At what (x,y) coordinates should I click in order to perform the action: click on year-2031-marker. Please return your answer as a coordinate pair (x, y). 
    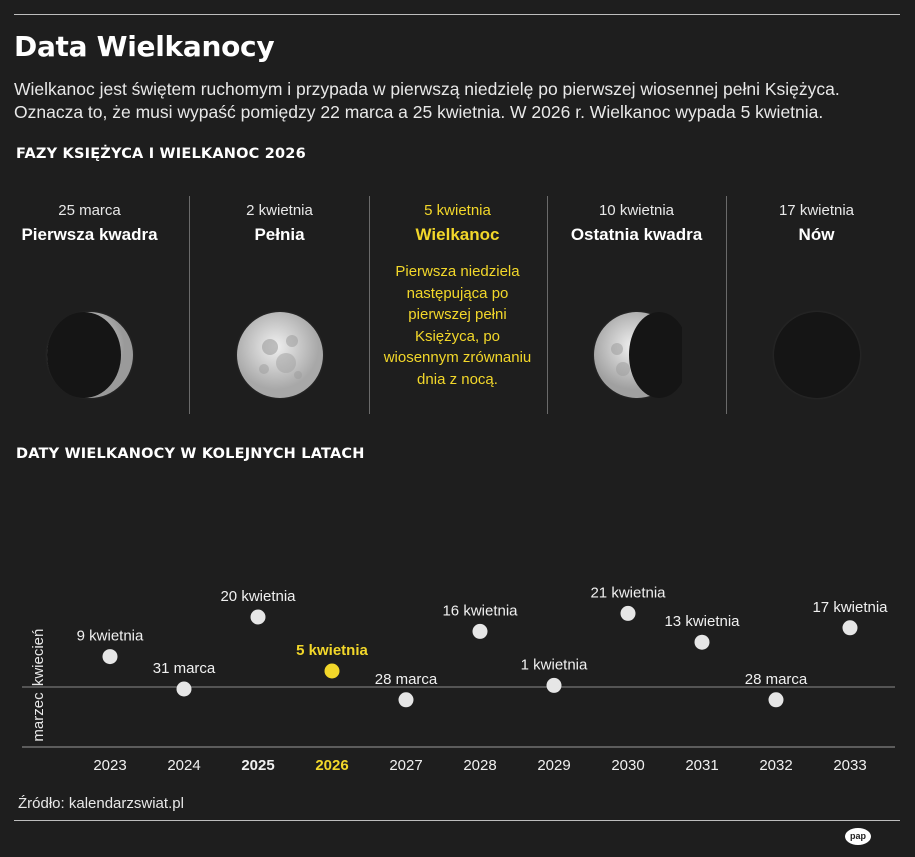
    Looking at the image, I should click on (702, 642).